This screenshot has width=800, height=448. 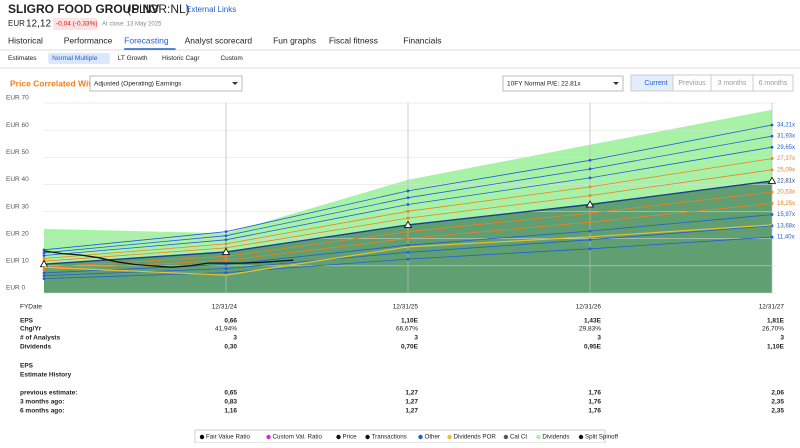 What do you see at coordinates (230, 321) in the screenshot?
I see `table-cell: 0,66` at bounding box center [230, 321].